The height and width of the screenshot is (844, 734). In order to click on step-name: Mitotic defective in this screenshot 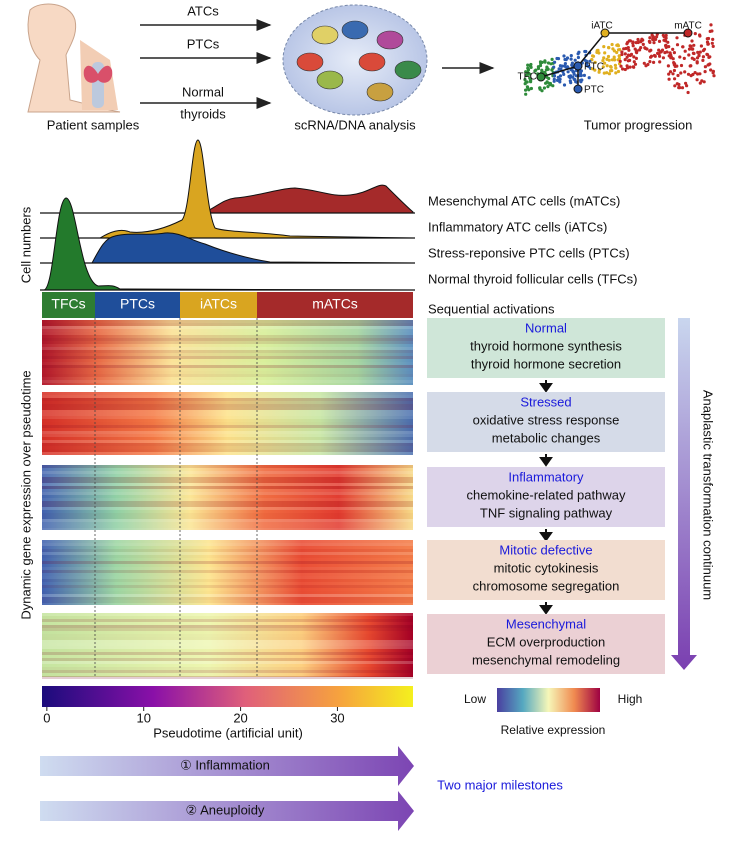, I will do `click(545, 549)`.